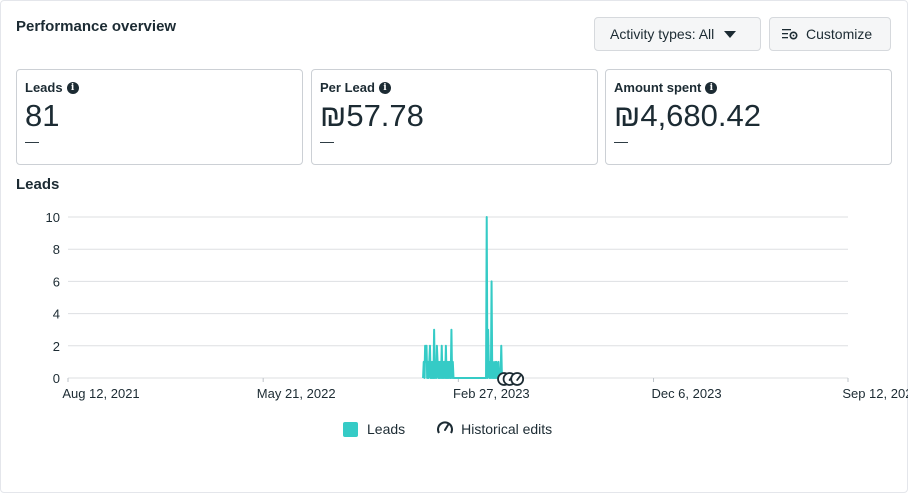 The height and width of the screenshot is (493, 908). What do you see at coordinates (100, 393) in the screenshot?
I see `x-tick-label: Aug 12, 2021` at bounding box center [100, 393].